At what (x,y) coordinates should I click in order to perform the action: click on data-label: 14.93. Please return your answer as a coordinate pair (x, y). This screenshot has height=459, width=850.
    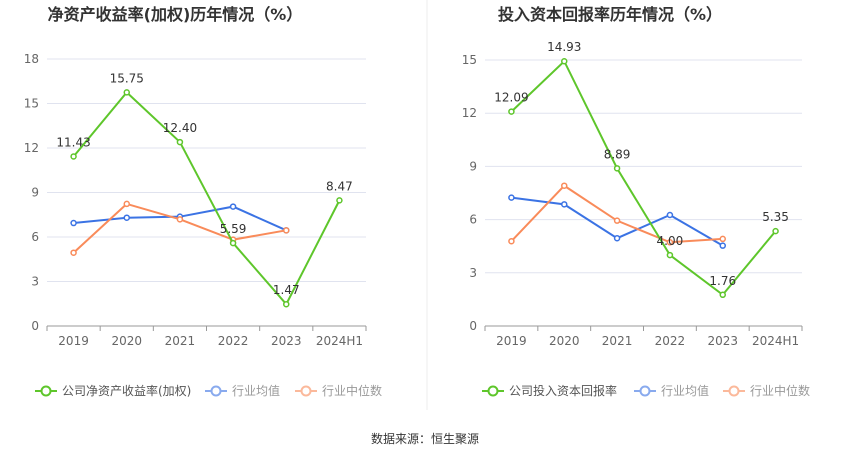
    Looking at the image, I should click on (564, 47).